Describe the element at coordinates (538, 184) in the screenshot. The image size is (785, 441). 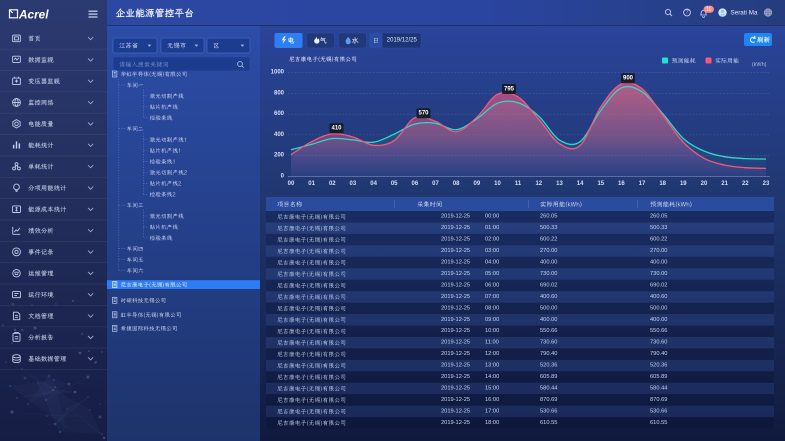
I see `svg-text: 12` at that location.